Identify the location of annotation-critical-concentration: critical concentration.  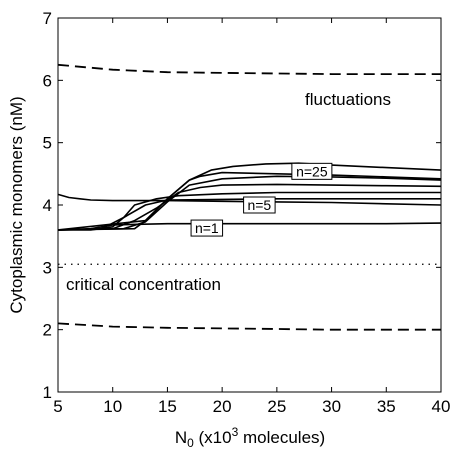
(143, 284).